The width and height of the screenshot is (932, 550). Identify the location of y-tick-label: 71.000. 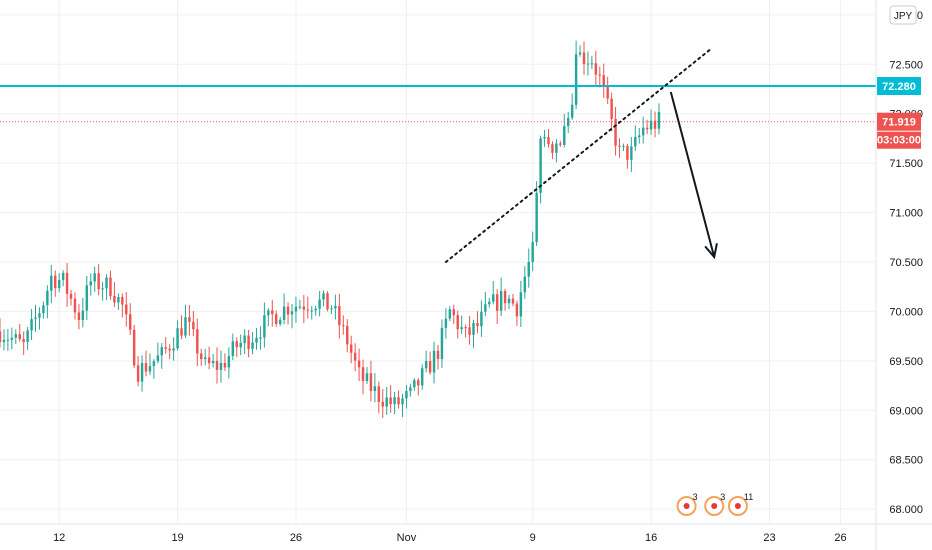
(906, 214).